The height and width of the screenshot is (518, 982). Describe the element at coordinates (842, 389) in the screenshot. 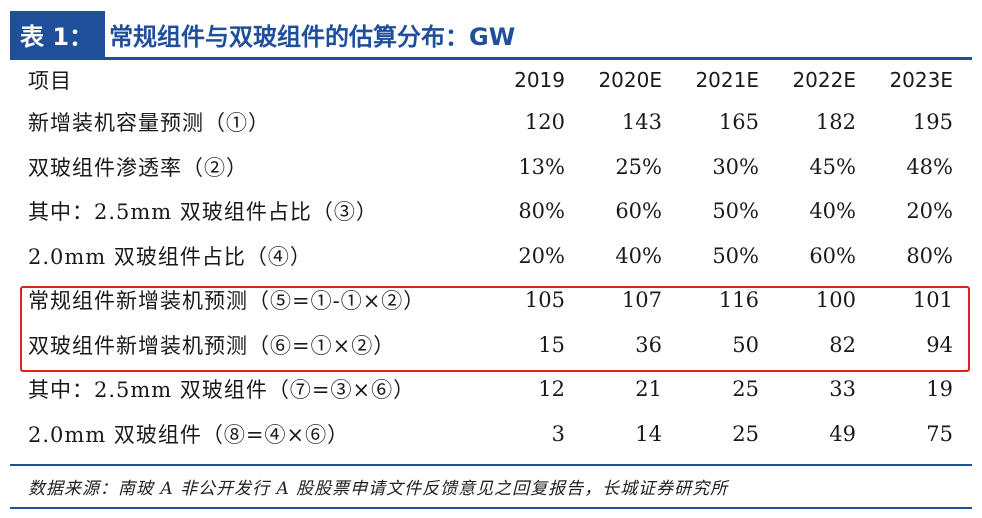

I see `cell-value: 33` at that location.